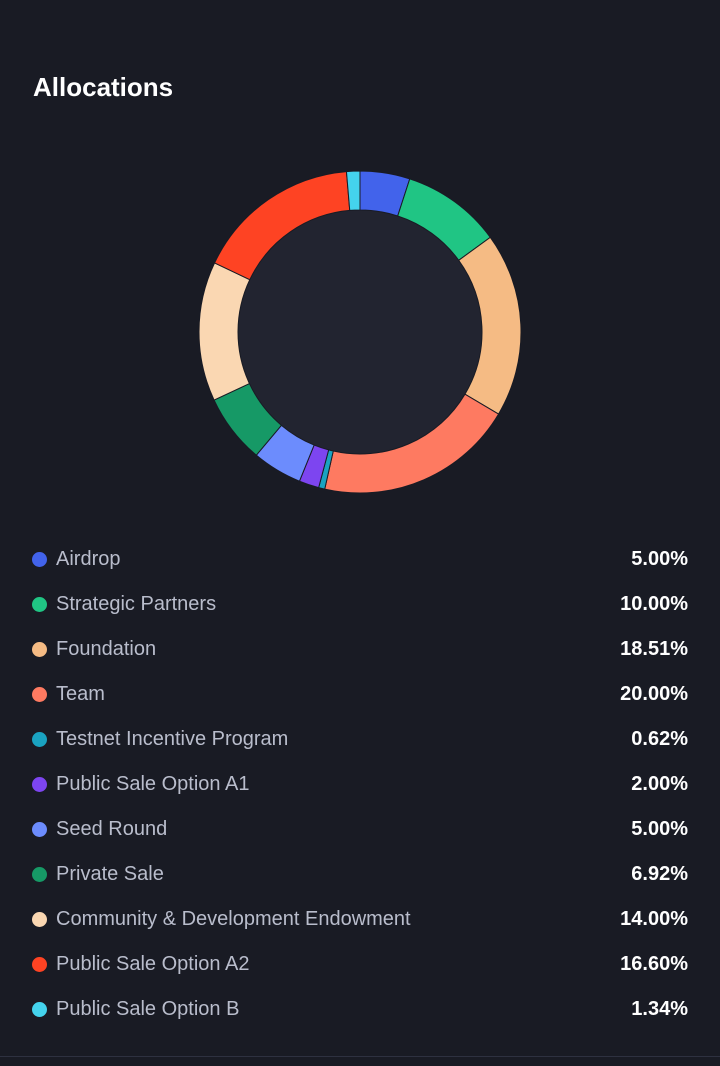 This screenshot has height=1066, width=720. What do you see at coordinates (148, 1009) in the screenshot?
I see `legend-label: Public Sale Option B` at bounding box center [148, 1009].